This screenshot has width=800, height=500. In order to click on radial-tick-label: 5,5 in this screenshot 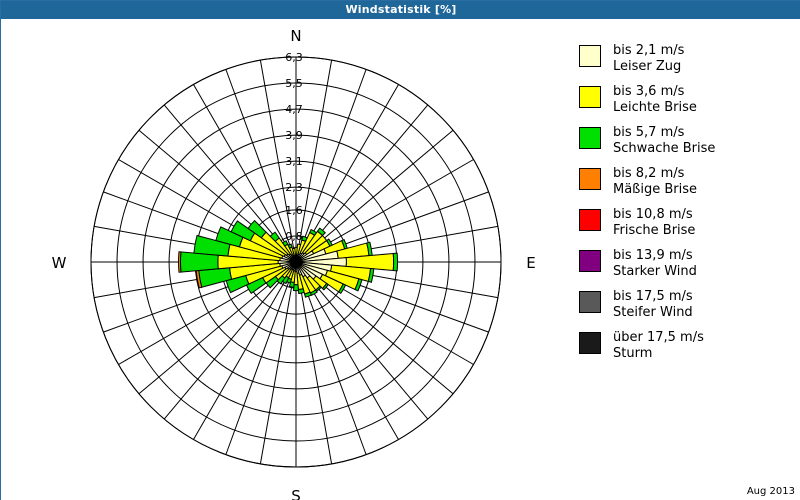, I will do `click(294, 83)`.